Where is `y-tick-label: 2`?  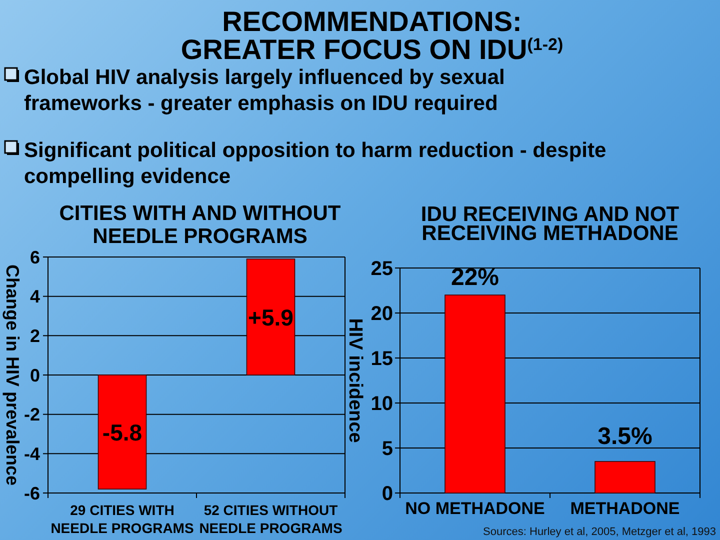
y-tick-label: 2 is located at coordinates (35, 336).